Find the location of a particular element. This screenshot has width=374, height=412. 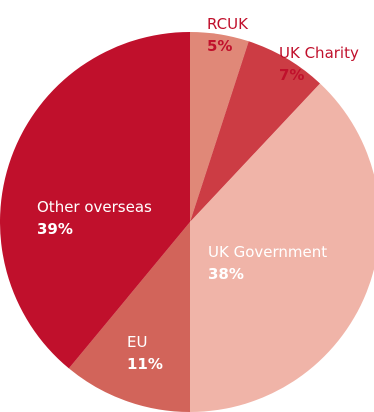

label-eu-value: 11% is located at coordinates (145, 364).